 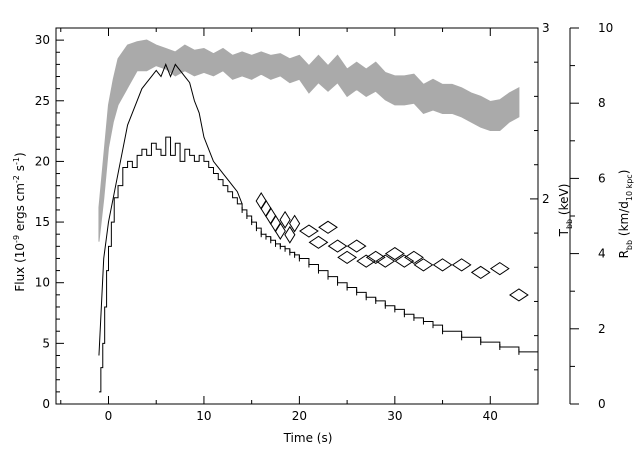 I want to click on y-right-R-tick-label: 10, so click(x=605, y=28).